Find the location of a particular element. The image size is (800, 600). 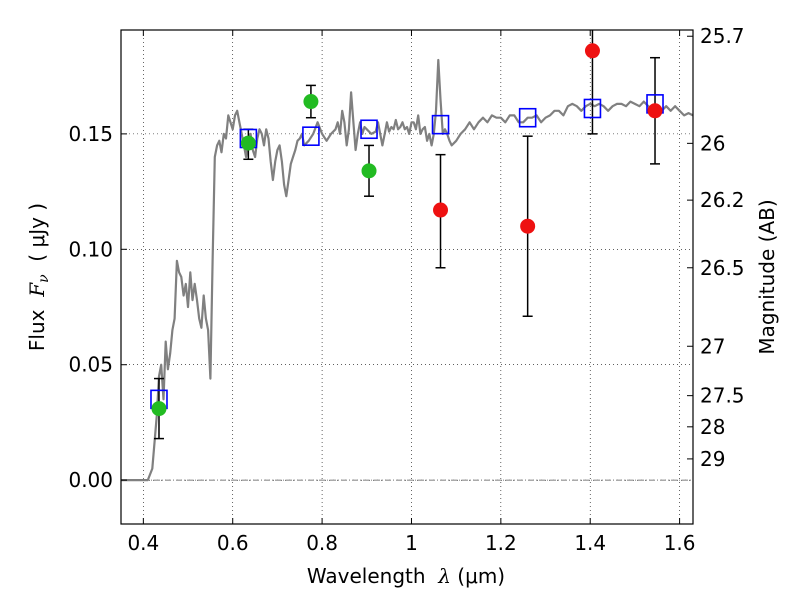

magnitude-axis-title: Magnitude (AB) is located at coordinates (767, 276).